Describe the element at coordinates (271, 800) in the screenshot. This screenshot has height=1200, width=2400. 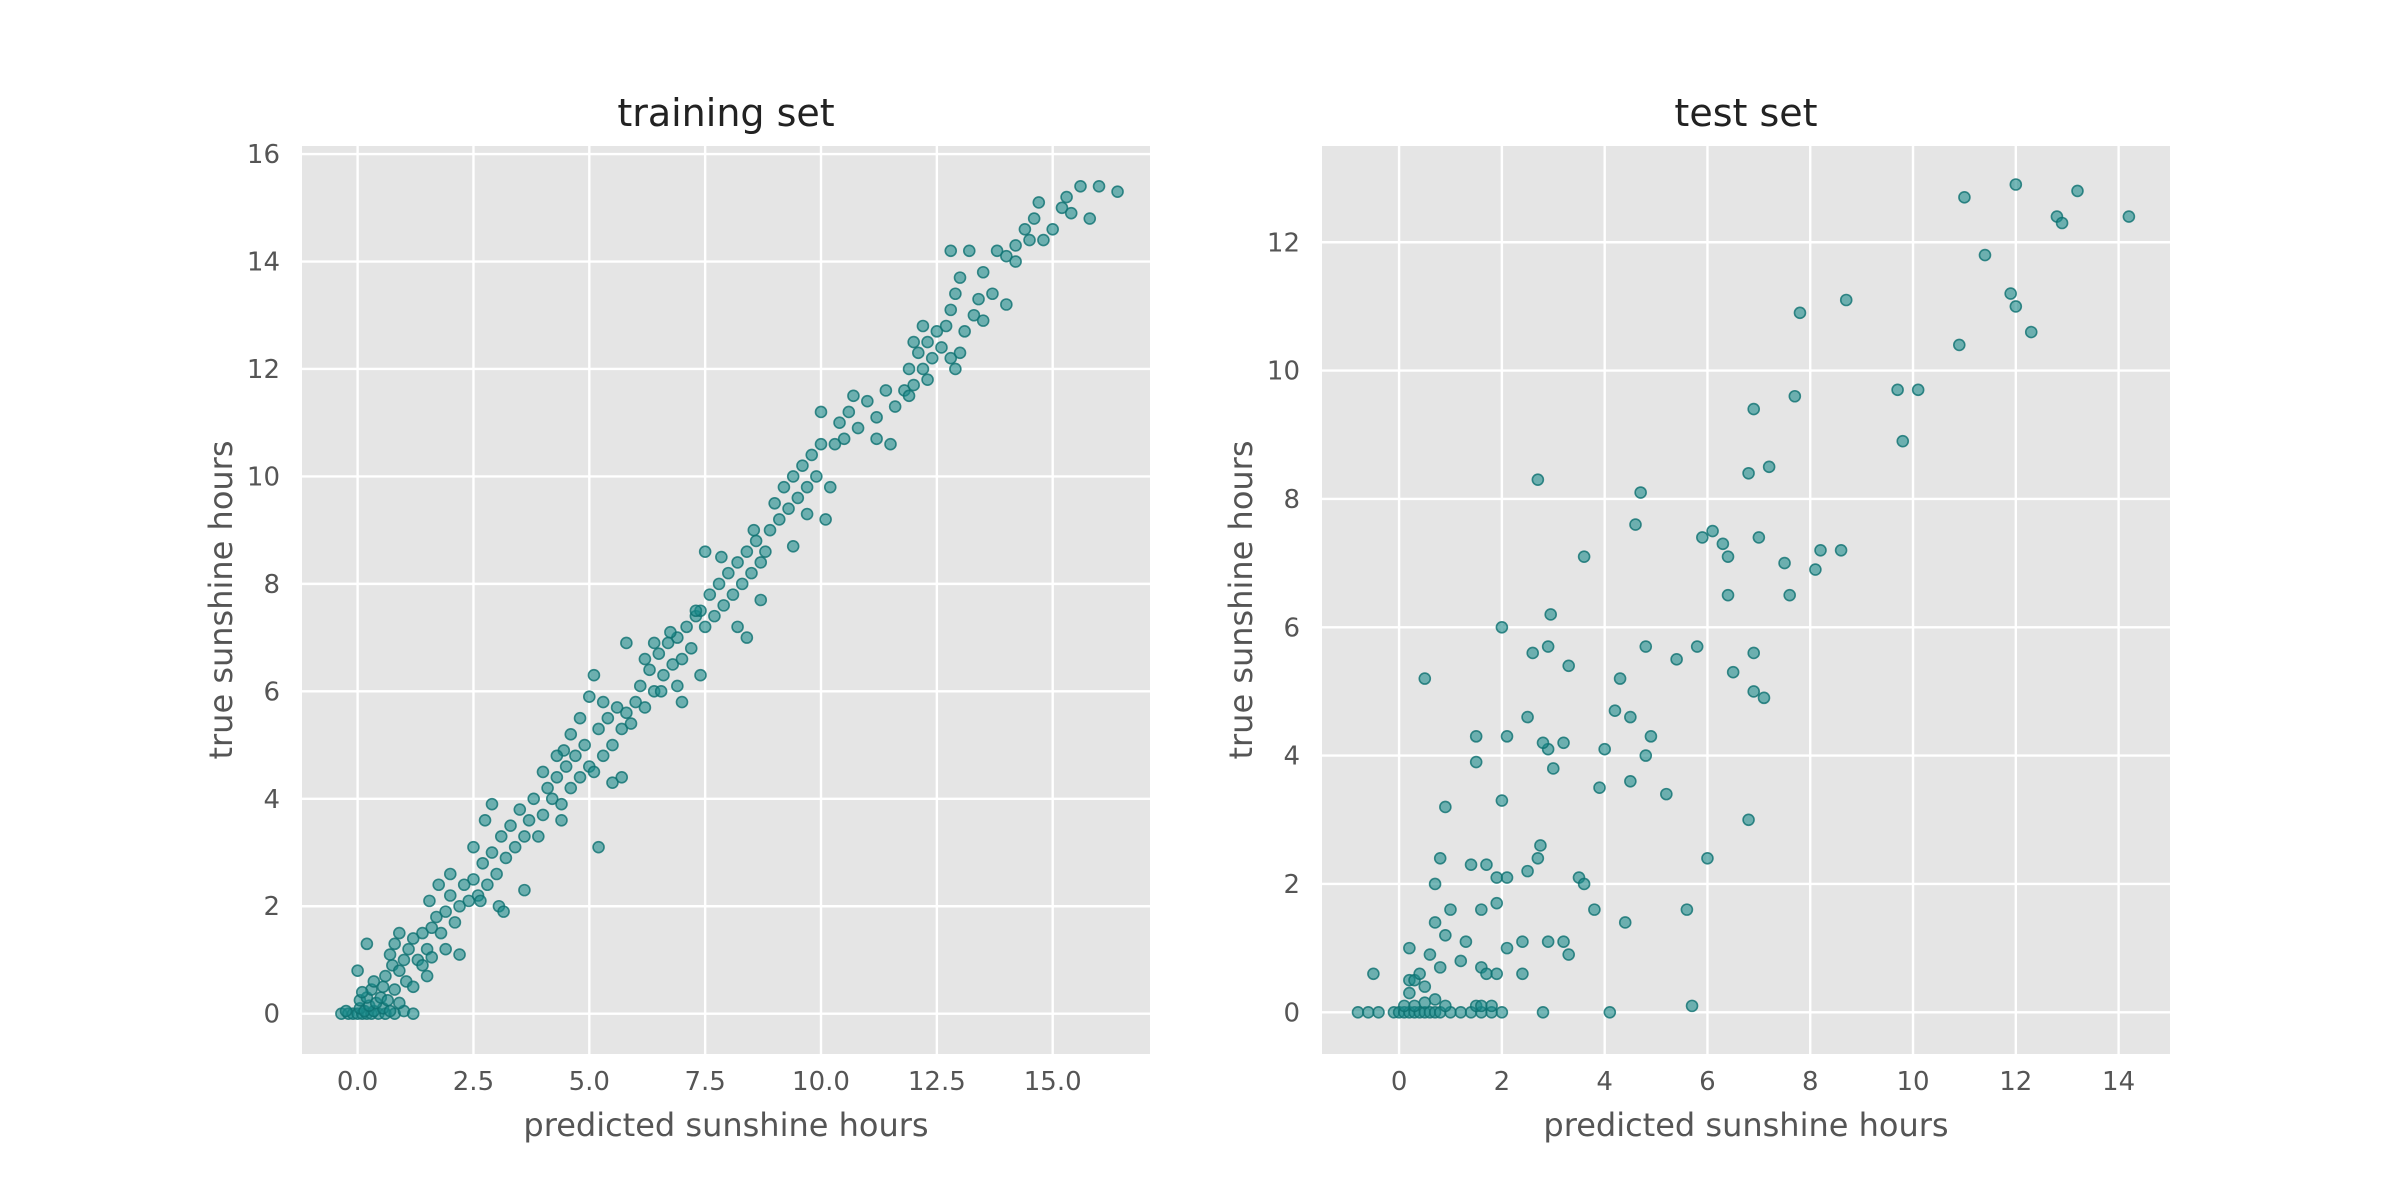
I see `training-set-y-tick-label: 4` at that location.